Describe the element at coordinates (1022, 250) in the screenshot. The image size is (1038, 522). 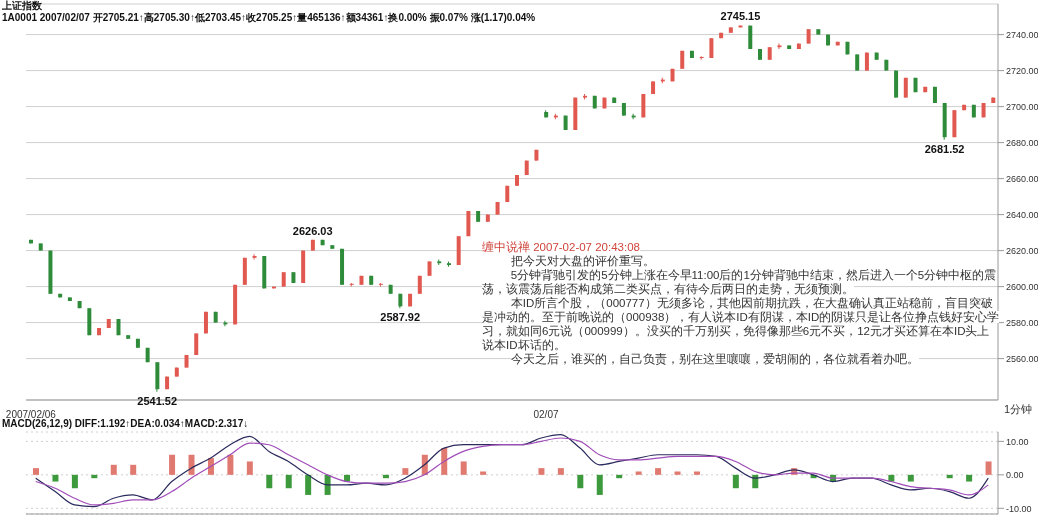
I see `y-tick-label: 2620.00` at that location.